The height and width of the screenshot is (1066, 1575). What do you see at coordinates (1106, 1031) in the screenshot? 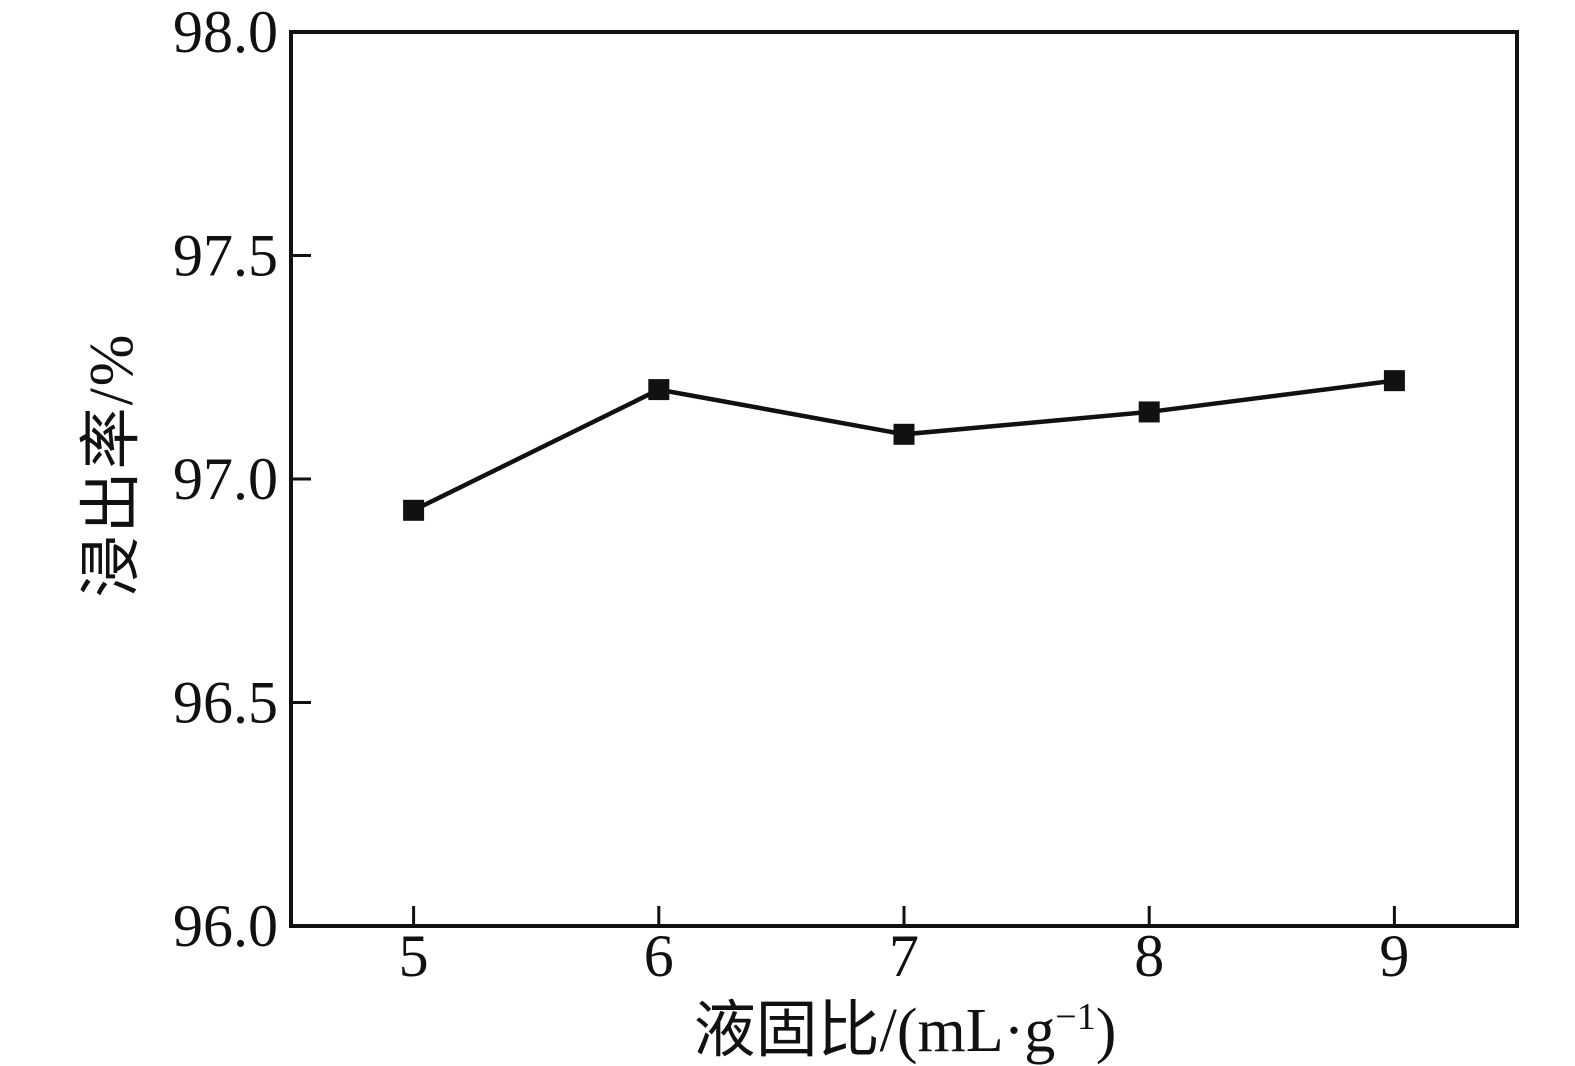
I see `x-axis-title-suffix: )` at bounding box center [1106, 1031].